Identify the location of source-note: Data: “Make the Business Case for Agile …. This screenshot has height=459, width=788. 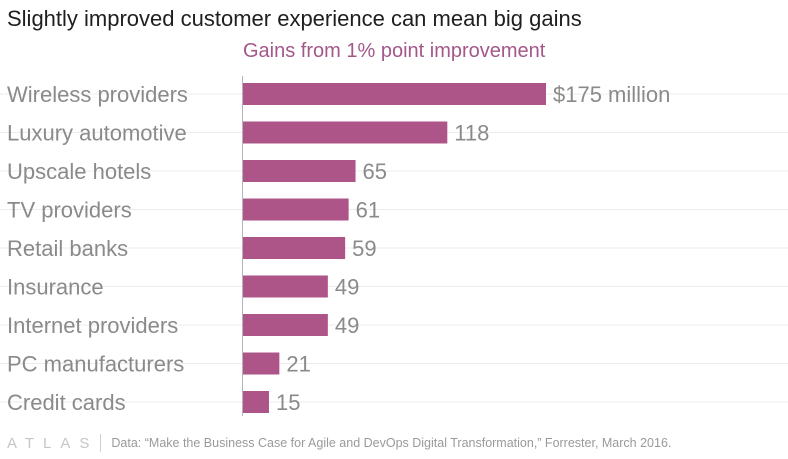
(391, 443).